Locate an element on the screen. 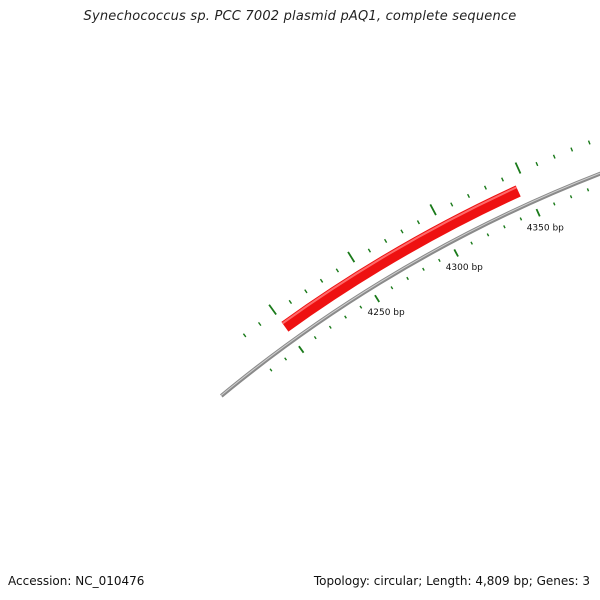 Image resolution: width=600 pixels, height=600 pixels. bp-tick-label: 4350 bp is located at coordinates (545, 228).